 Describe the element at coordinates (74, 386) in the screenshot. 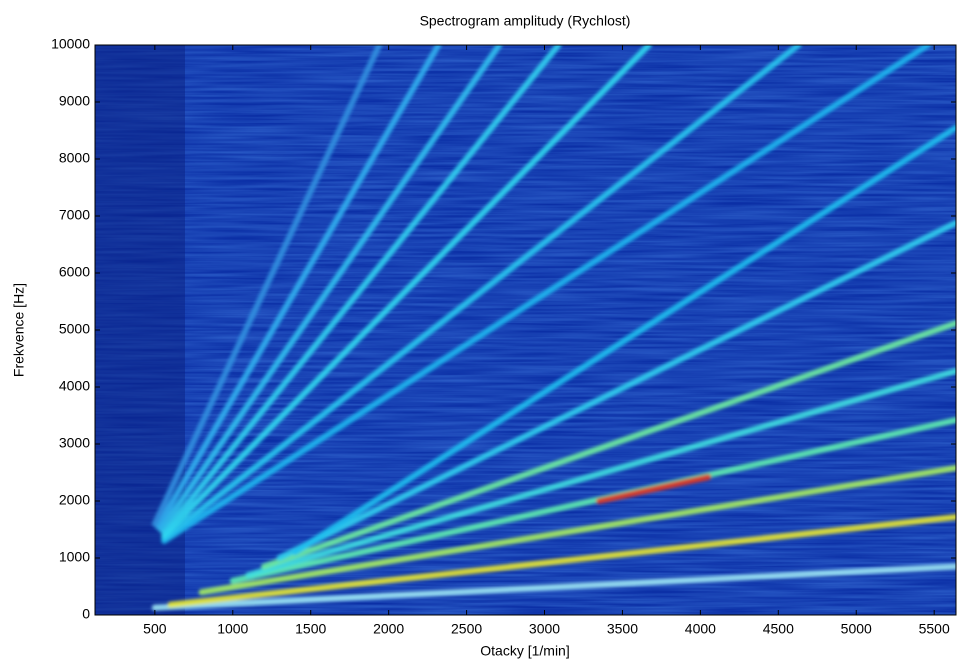

I see `y-tick-label: 4000` at that location.